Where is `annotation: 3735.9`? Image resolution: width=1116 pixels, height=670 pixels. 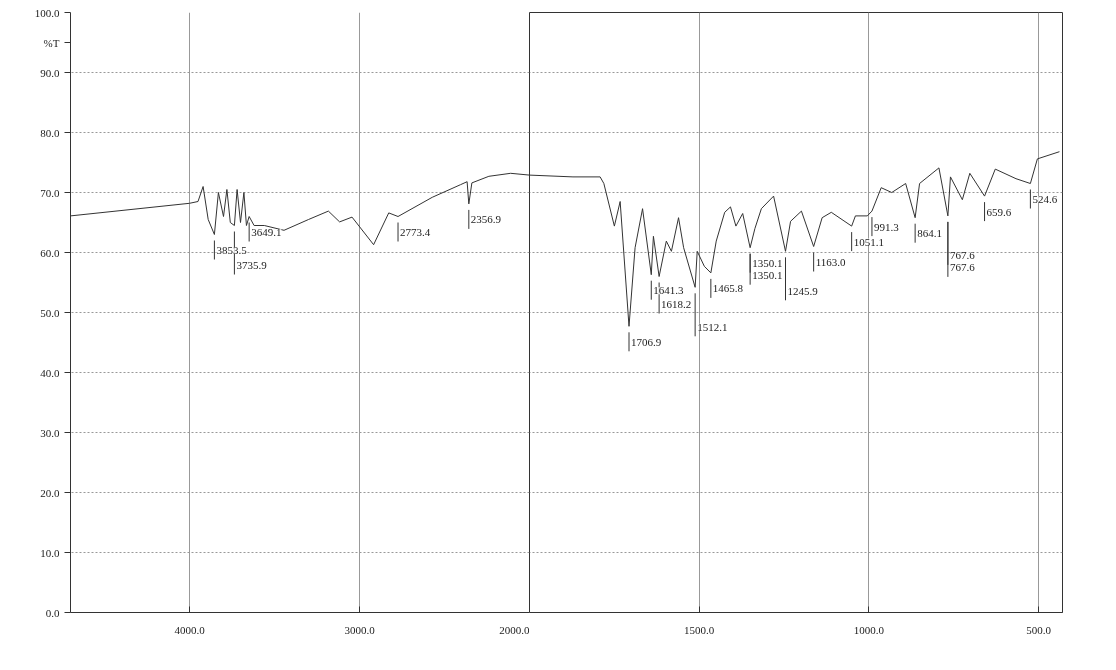
annotation: 3735.9 is located at coordinates (252, 265).